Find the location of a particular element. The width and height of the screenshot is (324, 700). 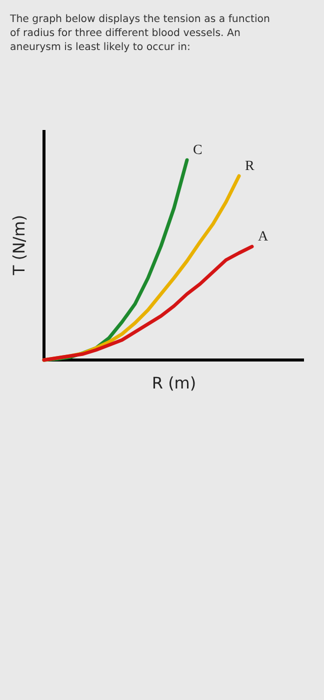

series-label: A is located at coordinates (263, 237).